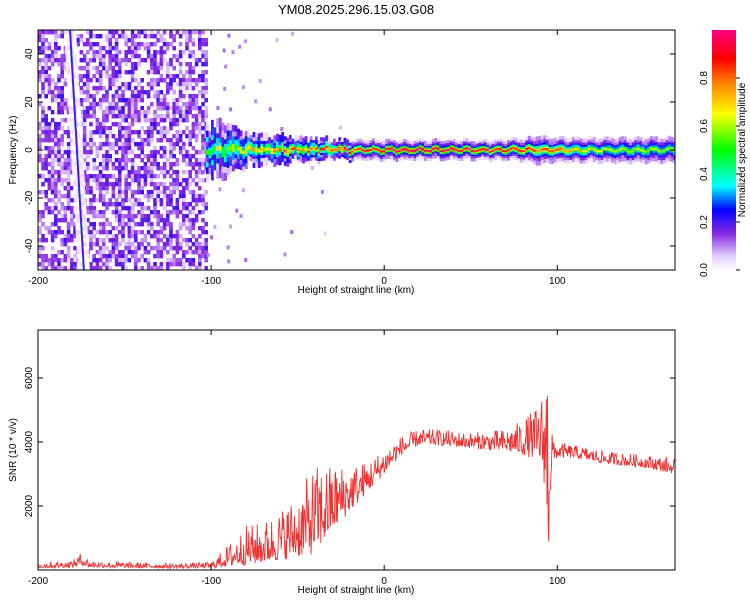 The image size is (750, 600). What do you see at coordinates (38, 581) in the screenshot?
I see `x-tick-label: -200` at bounding box center [38, 581].